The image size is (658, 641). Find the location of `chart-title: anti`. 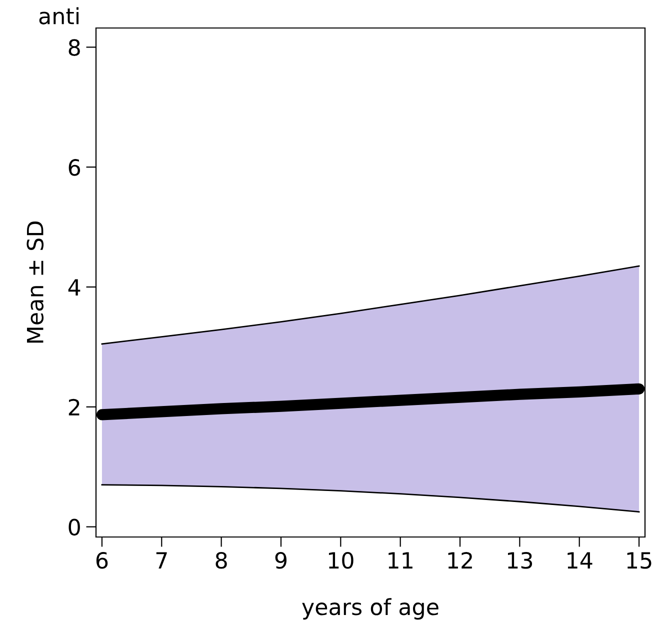

chart-title: anti is located at coordinates (59, 15).